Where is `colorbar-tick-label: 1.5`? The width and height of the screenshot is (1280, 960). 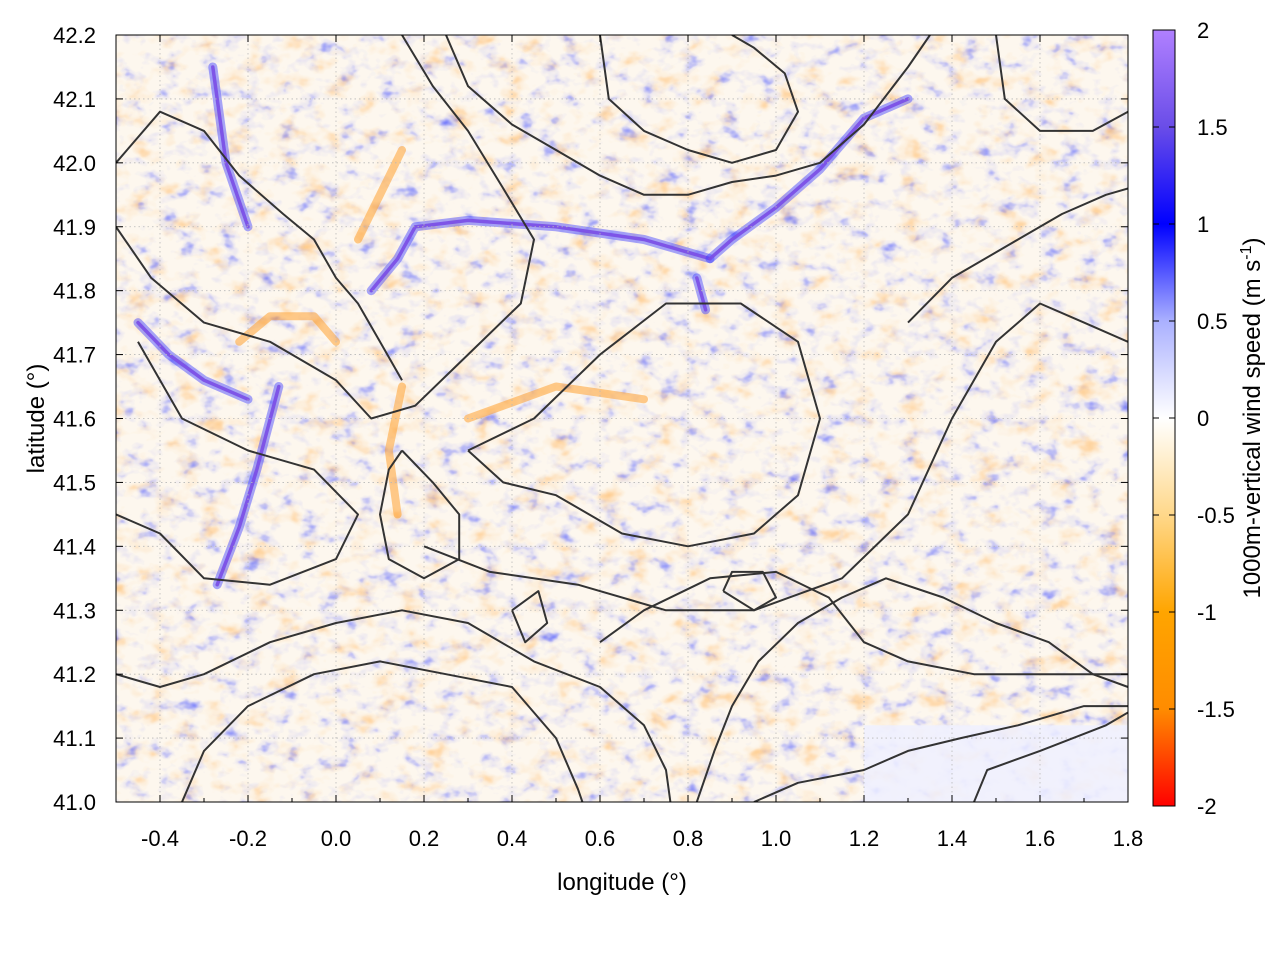 colorbar-tick-label: 1.5 is located at coordinates (1212, 127).